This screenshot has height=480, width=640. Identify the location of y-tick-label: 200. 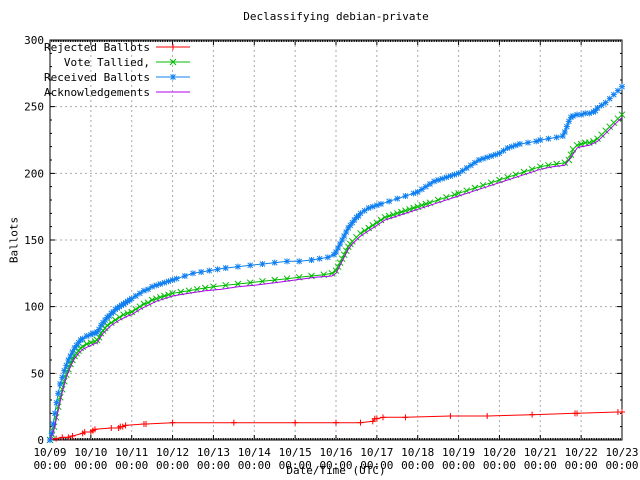
(34, 173).